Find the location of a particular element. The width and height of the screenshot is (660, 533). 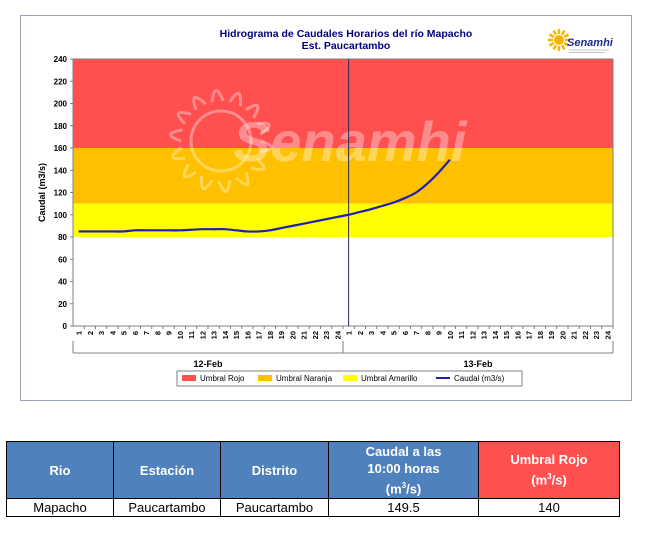

umbral-amarillo-band is located at coordinates (343, 220).